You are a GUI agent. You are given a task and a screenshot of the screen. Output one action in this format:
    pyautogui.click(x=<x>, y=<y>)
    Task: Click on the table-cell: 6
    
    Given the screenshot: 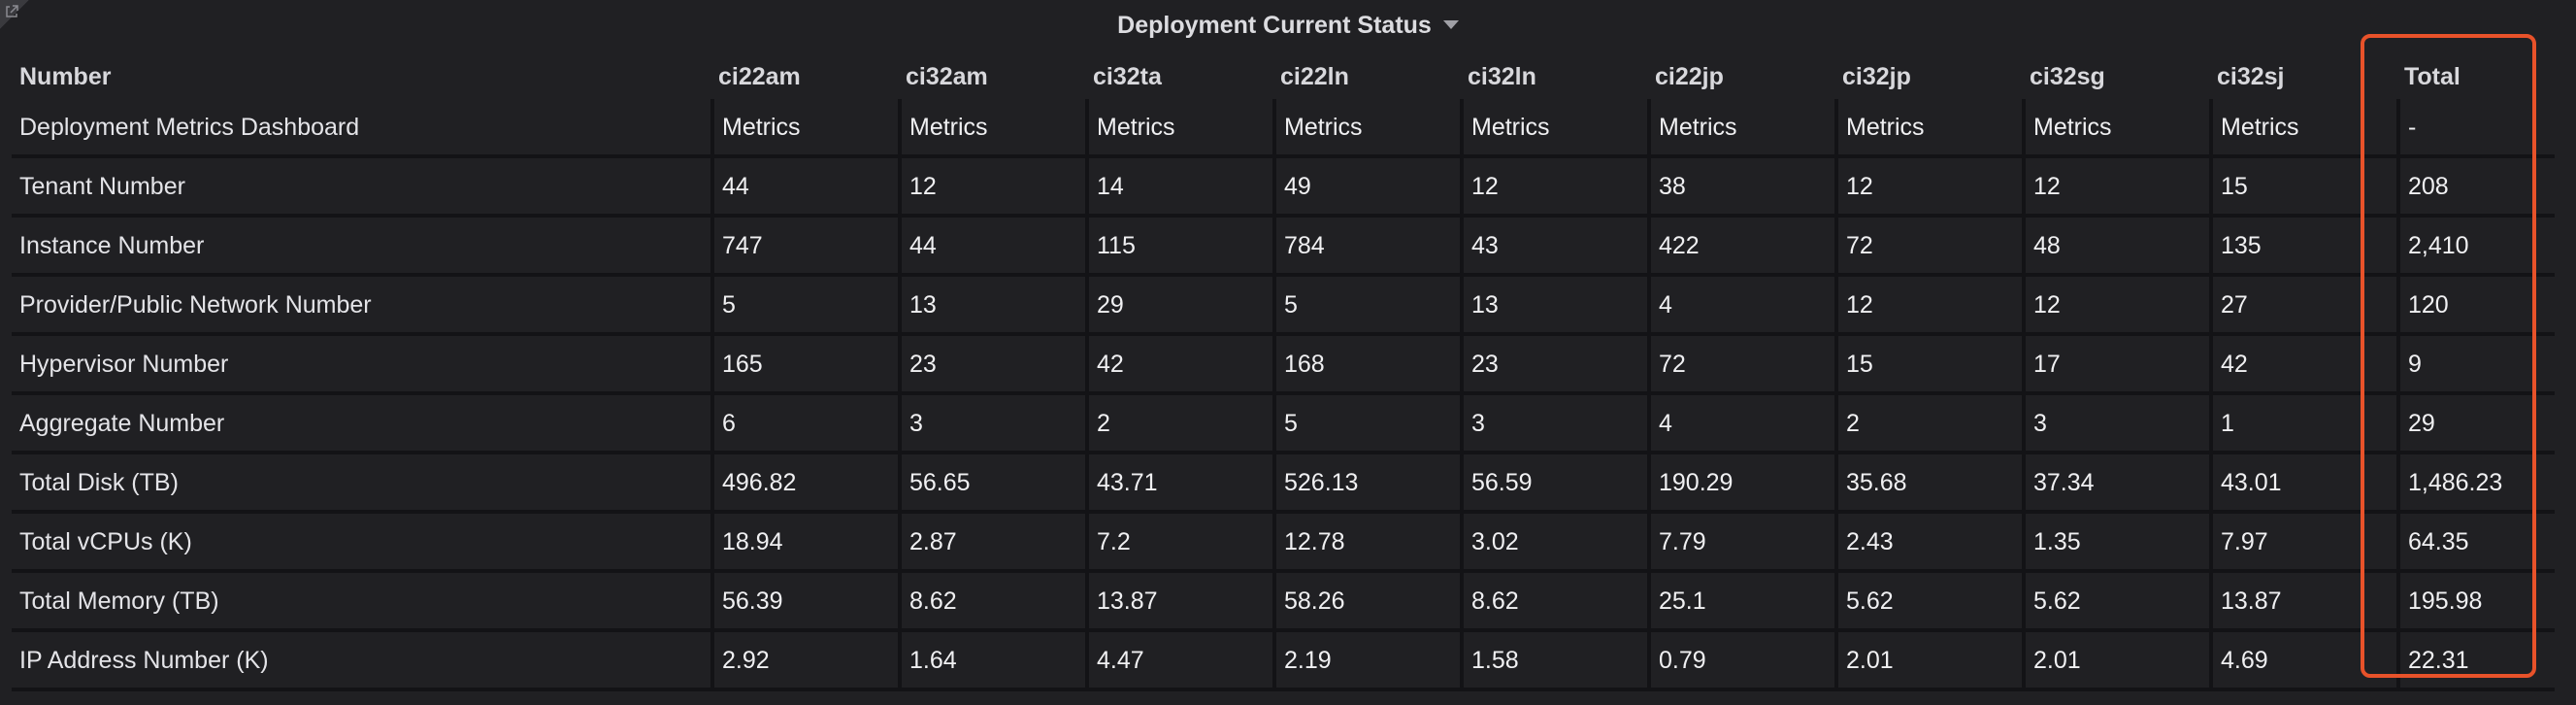 What is the action you would take?
    pyautogui.click(x=804, y=424)
    